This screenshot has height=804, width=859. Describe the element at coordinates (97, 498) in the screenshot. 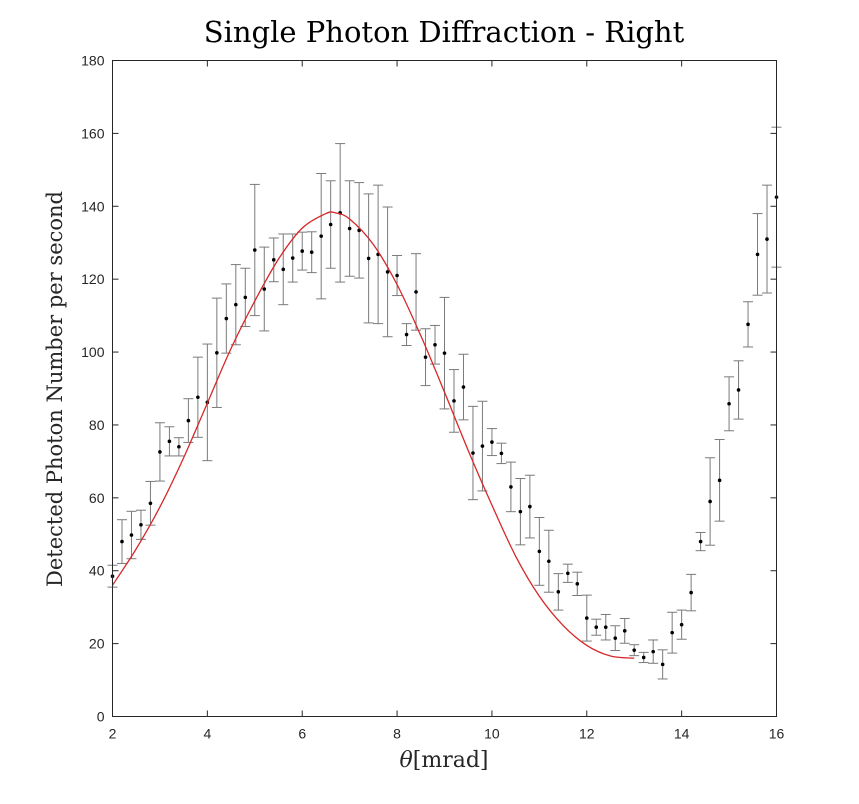

I see `y-tick-label: 60` at that location.